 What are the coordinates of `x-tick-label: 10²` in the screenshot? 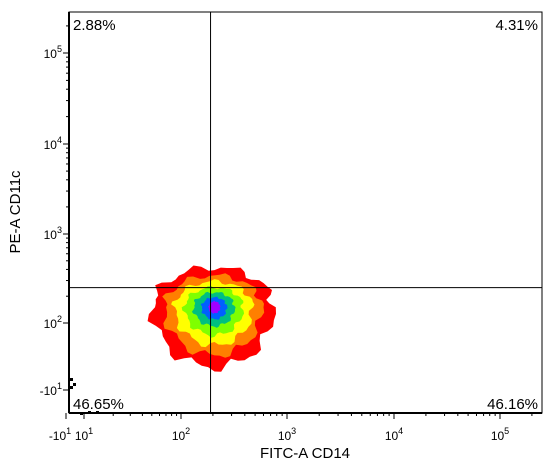 It's located at (181, 434).